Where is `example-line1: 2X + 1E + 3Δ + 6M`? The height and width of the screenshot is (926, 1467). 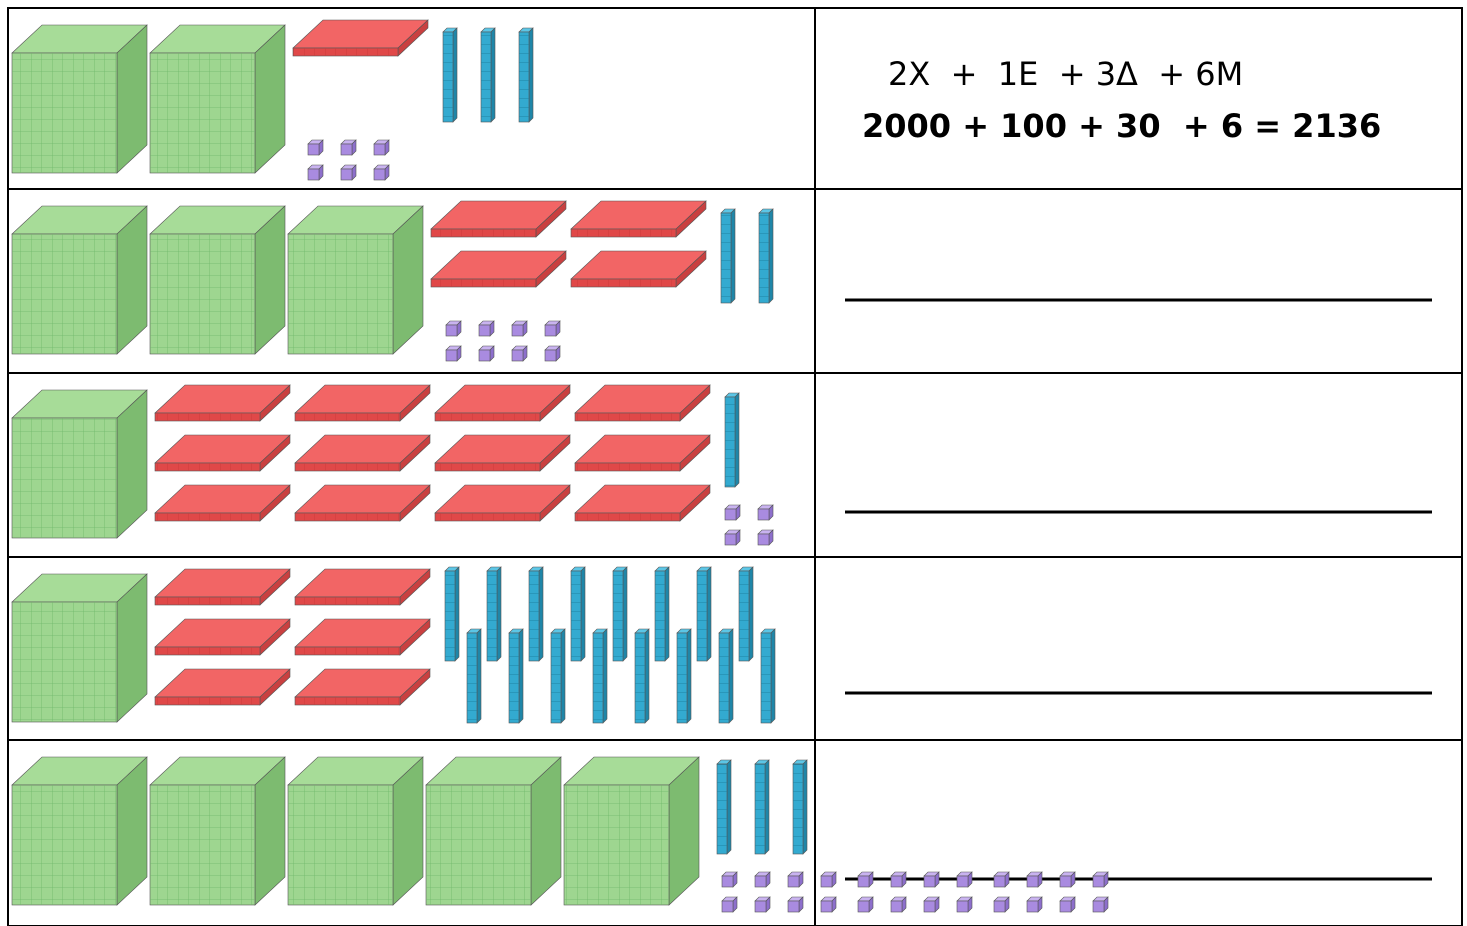 example-line1: 2X + 1E + 3Δ + 6M is located at coordinates (1065, 74).